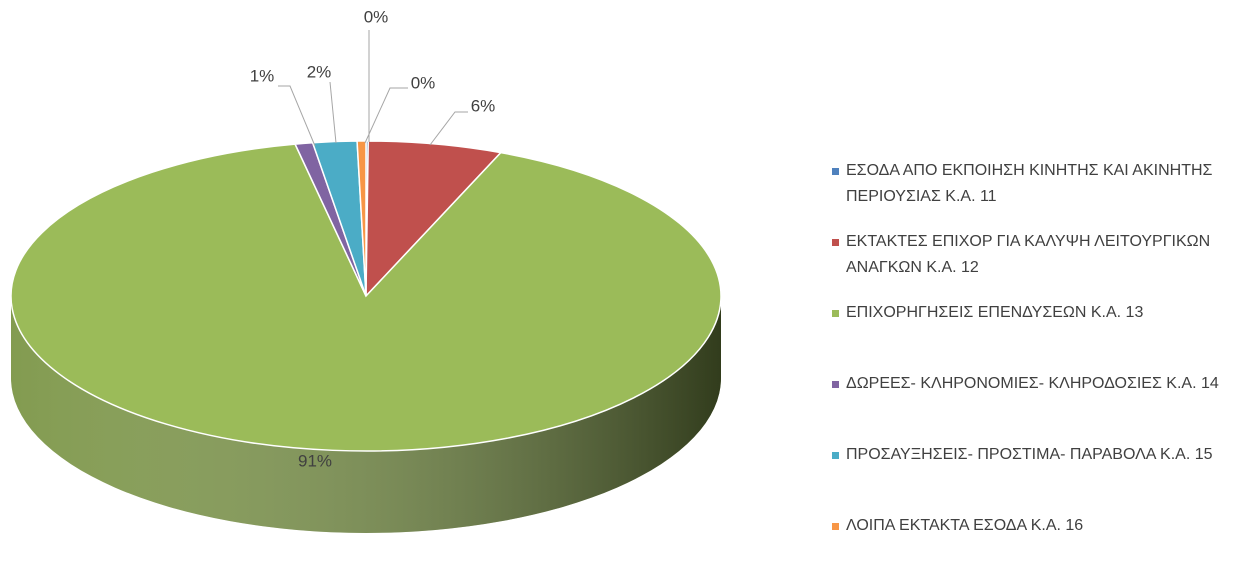 The image size is (1255, 584). Describe the element at coordinates (319, 71) in the screenshot. I see `data-label: 2%` at that location.